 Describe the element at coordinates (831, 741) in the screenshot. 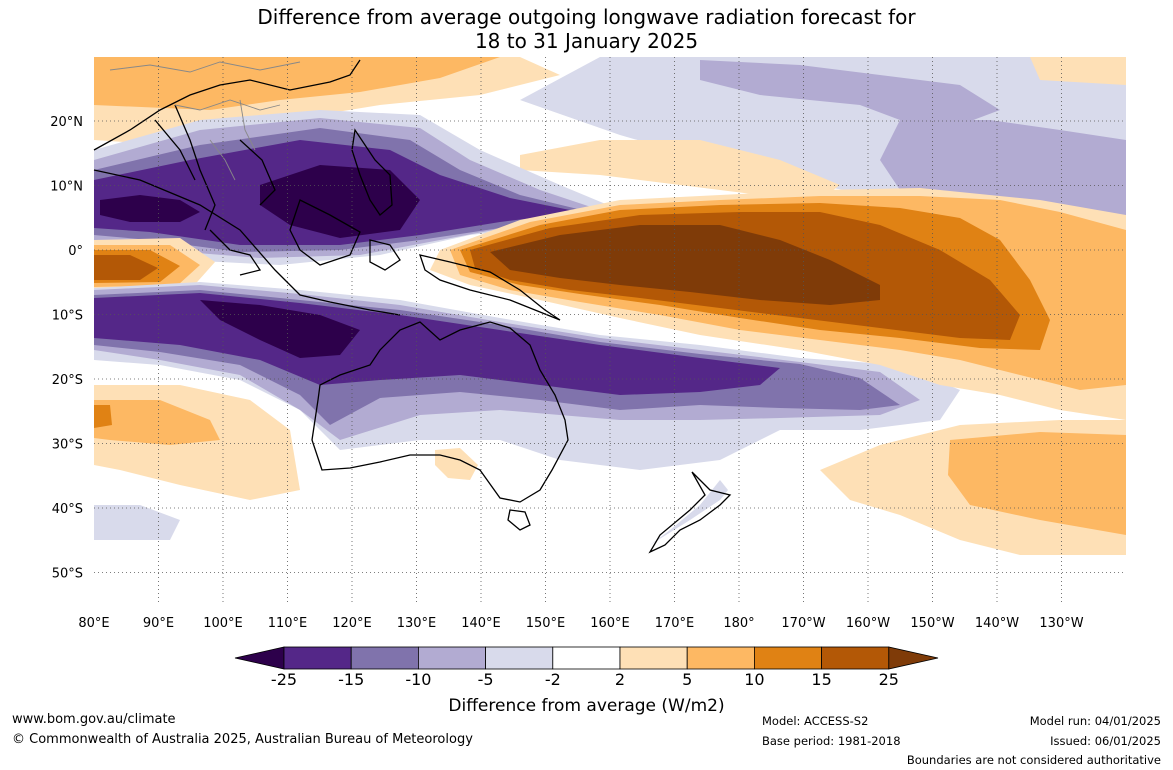

I see `base-period: Base period: 1981-2018` at that location.